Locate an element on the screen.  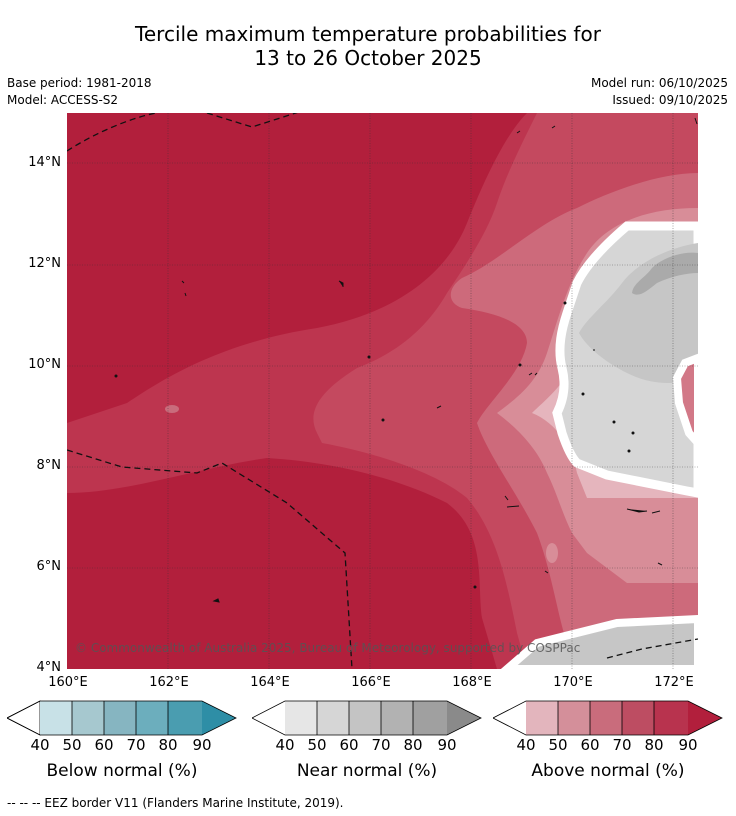
model-name: Model: ACCESS-S2 is located at coordinates (63, 100).